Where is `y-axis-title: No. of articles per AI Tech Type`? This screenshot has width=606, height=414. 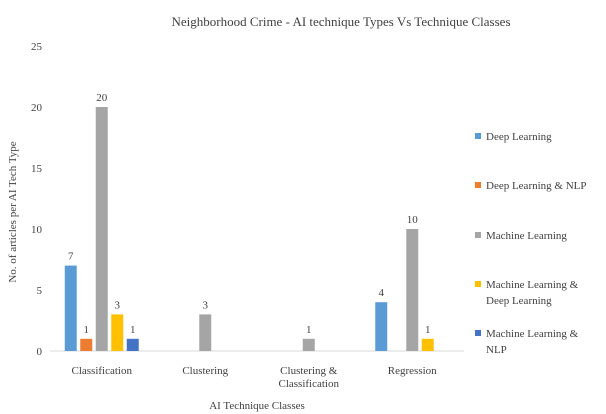 y-axis-title: No. of articles per AI Tech Type is located at coordinates (13, 211).